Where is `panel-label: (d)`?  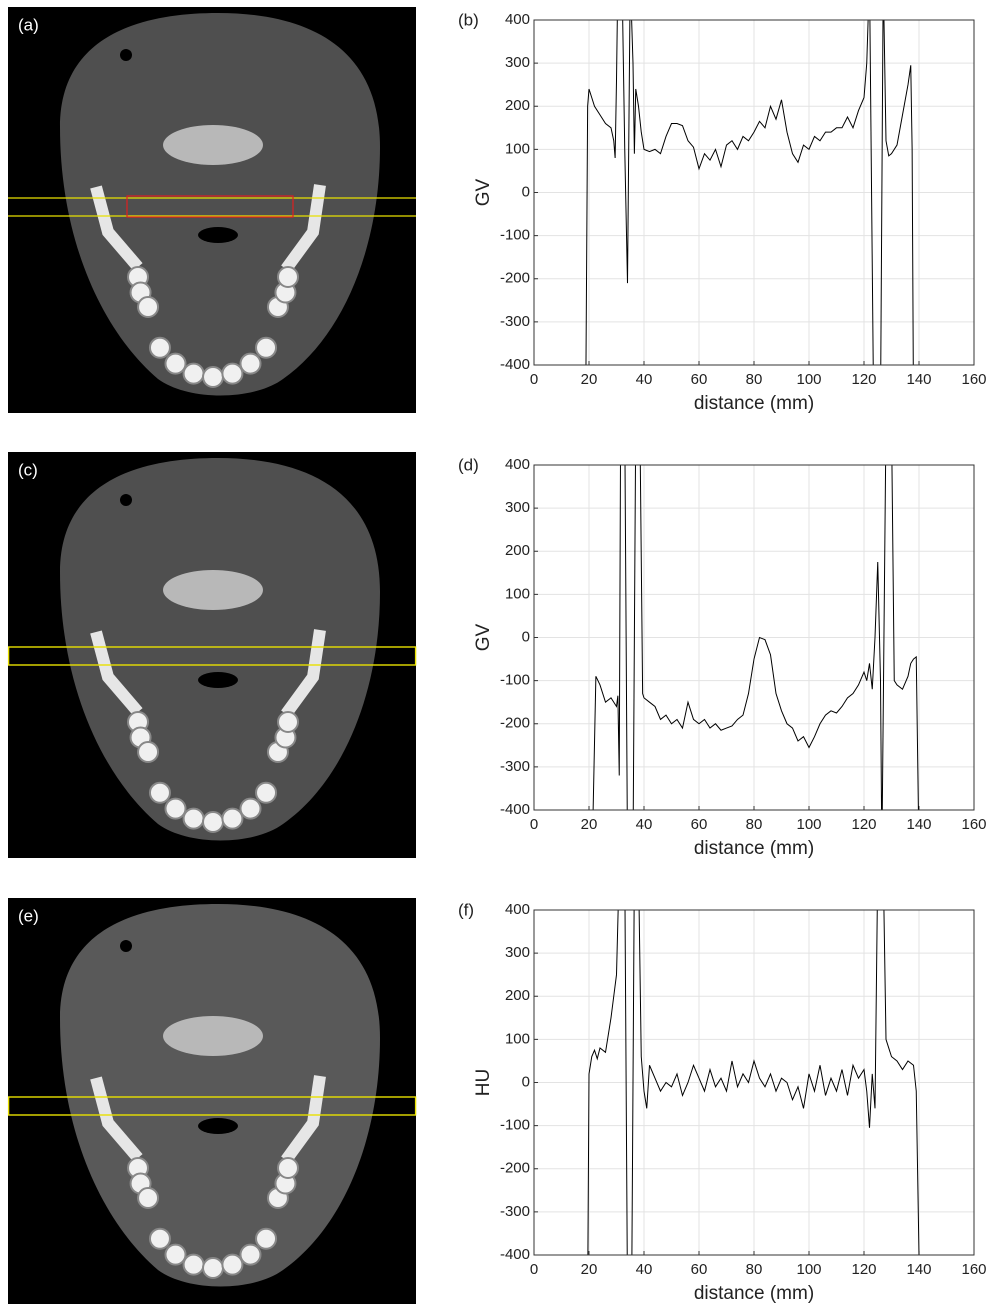 panel-label: (d) is located at coordinates (468, 464).